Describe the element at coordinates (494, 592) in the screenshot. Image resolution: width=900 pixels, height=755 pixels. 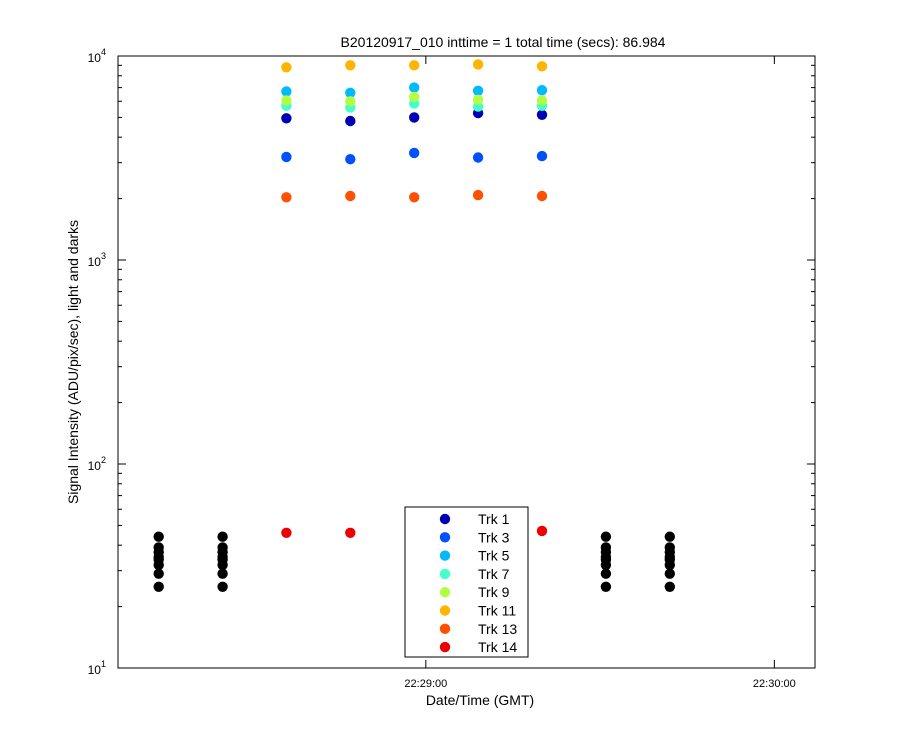
I see `legend-label: Trk 9` at that location.